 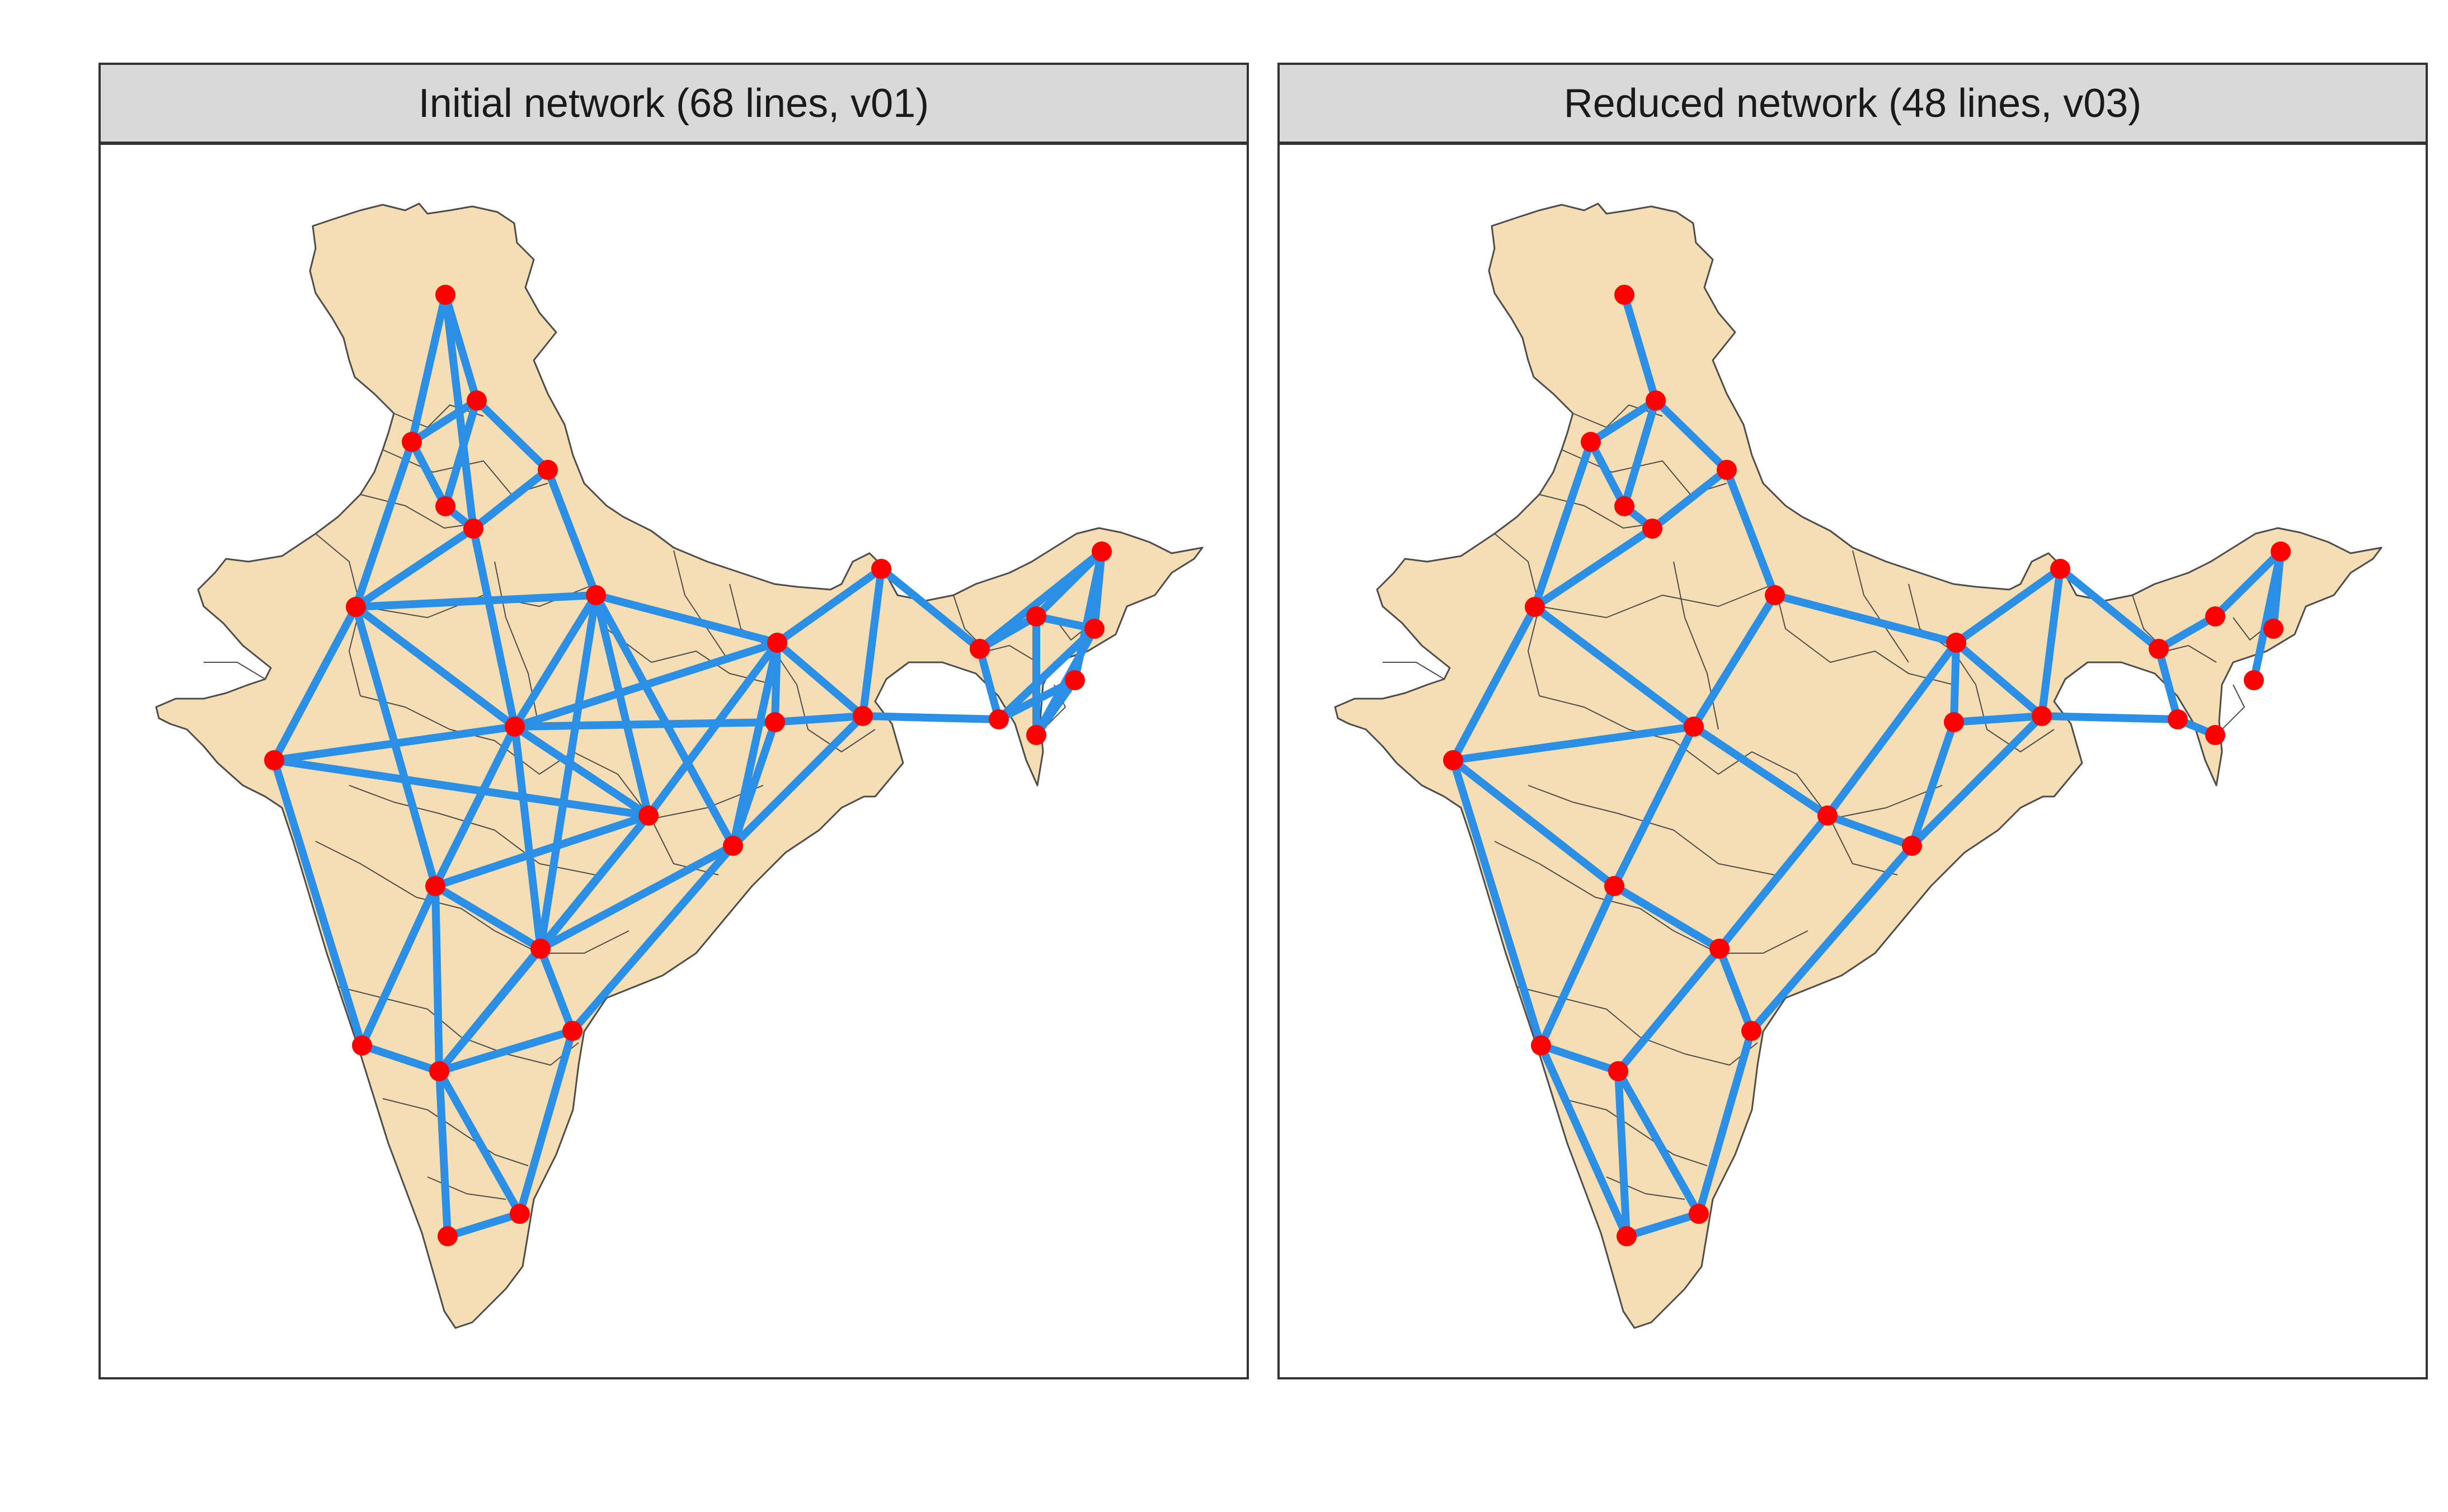 I want to click on facet-title: Reduced network (48 lines, v03), so click(x=1852, y=104).